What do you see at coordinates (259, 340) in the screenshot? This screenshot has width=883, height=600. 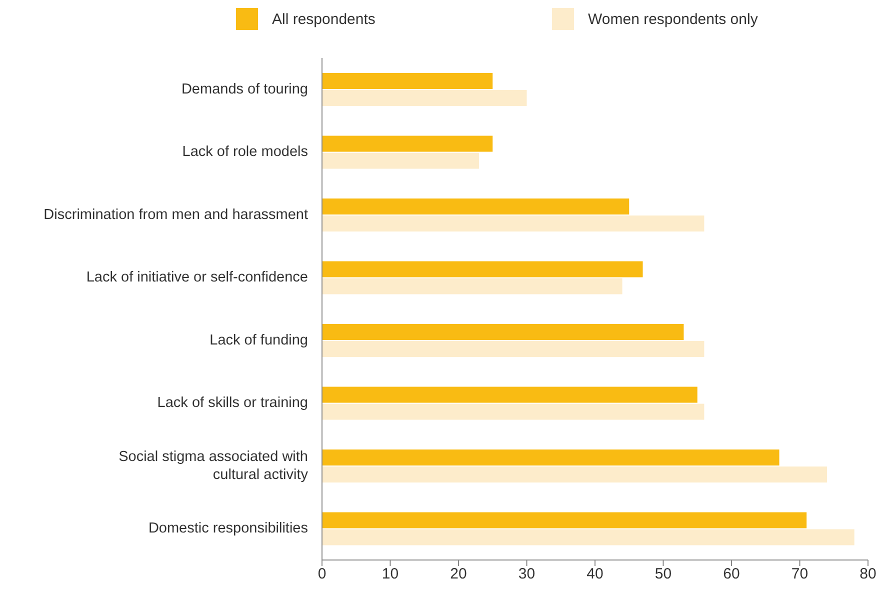 I see `y-tick-label: Lack of funding` at bounding box center [259, 340].